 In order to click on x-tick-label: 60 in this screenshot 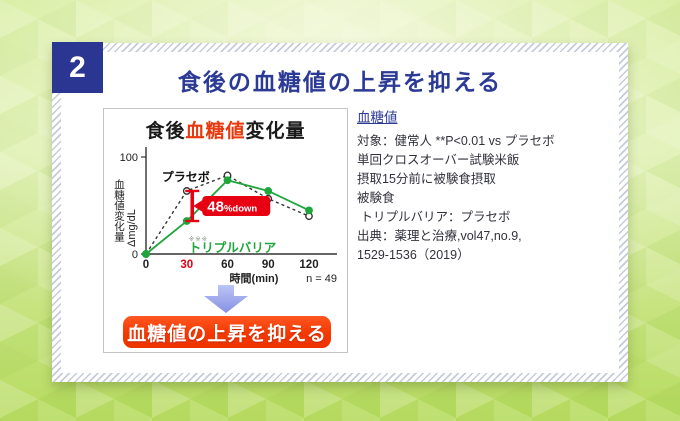, I will do `click(227, 265)`.